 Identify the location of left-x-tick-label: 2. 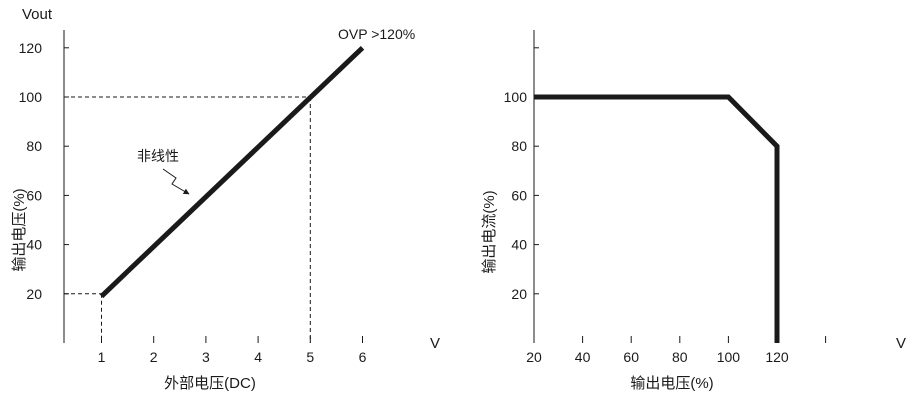
(154, 357).